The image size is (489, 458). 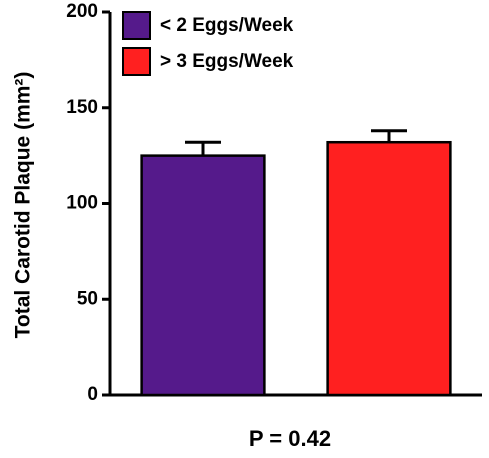 What do you see at coordinates (82, 107) in the screenshot?
I see `y-tick-label: 150` at bounding box center [82, 107].